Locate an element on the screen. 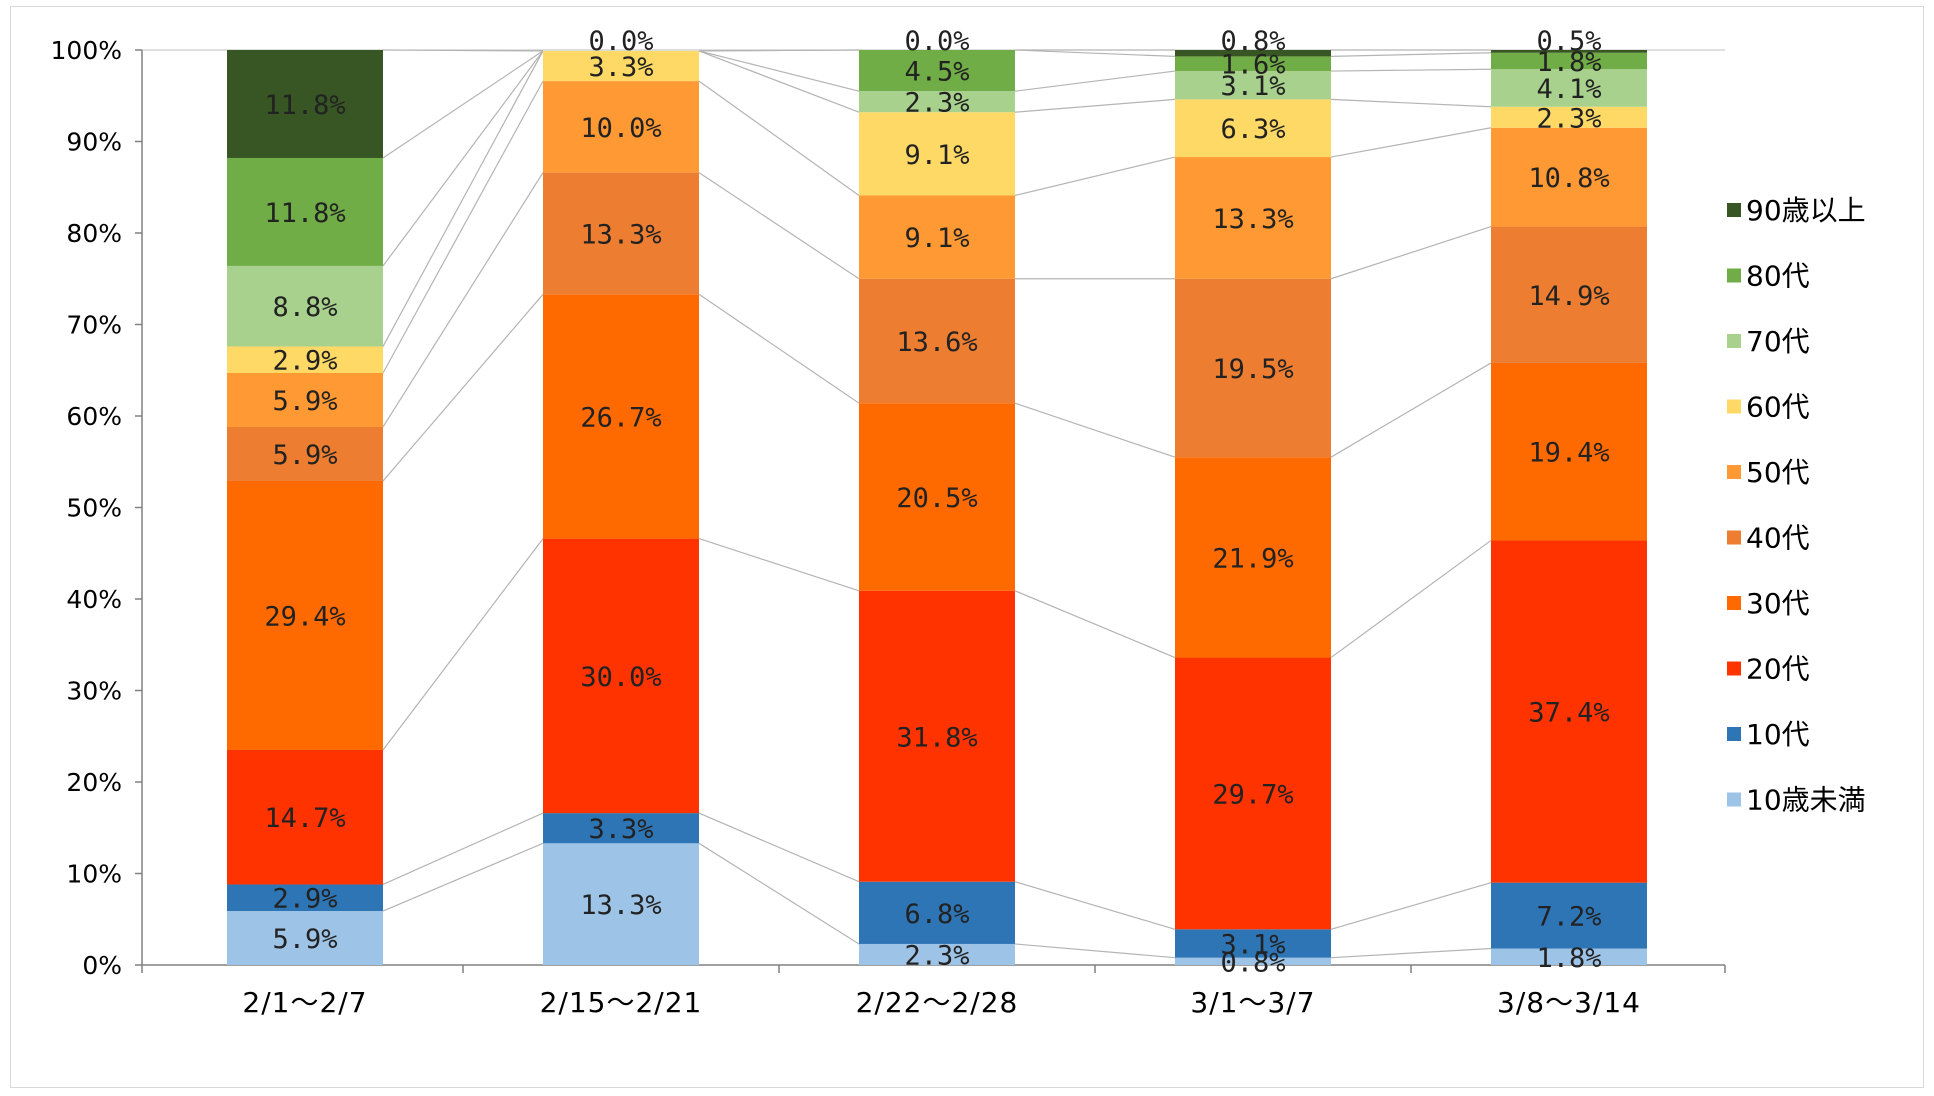  data-label: 4.5% is located at coordinates (936, 72).